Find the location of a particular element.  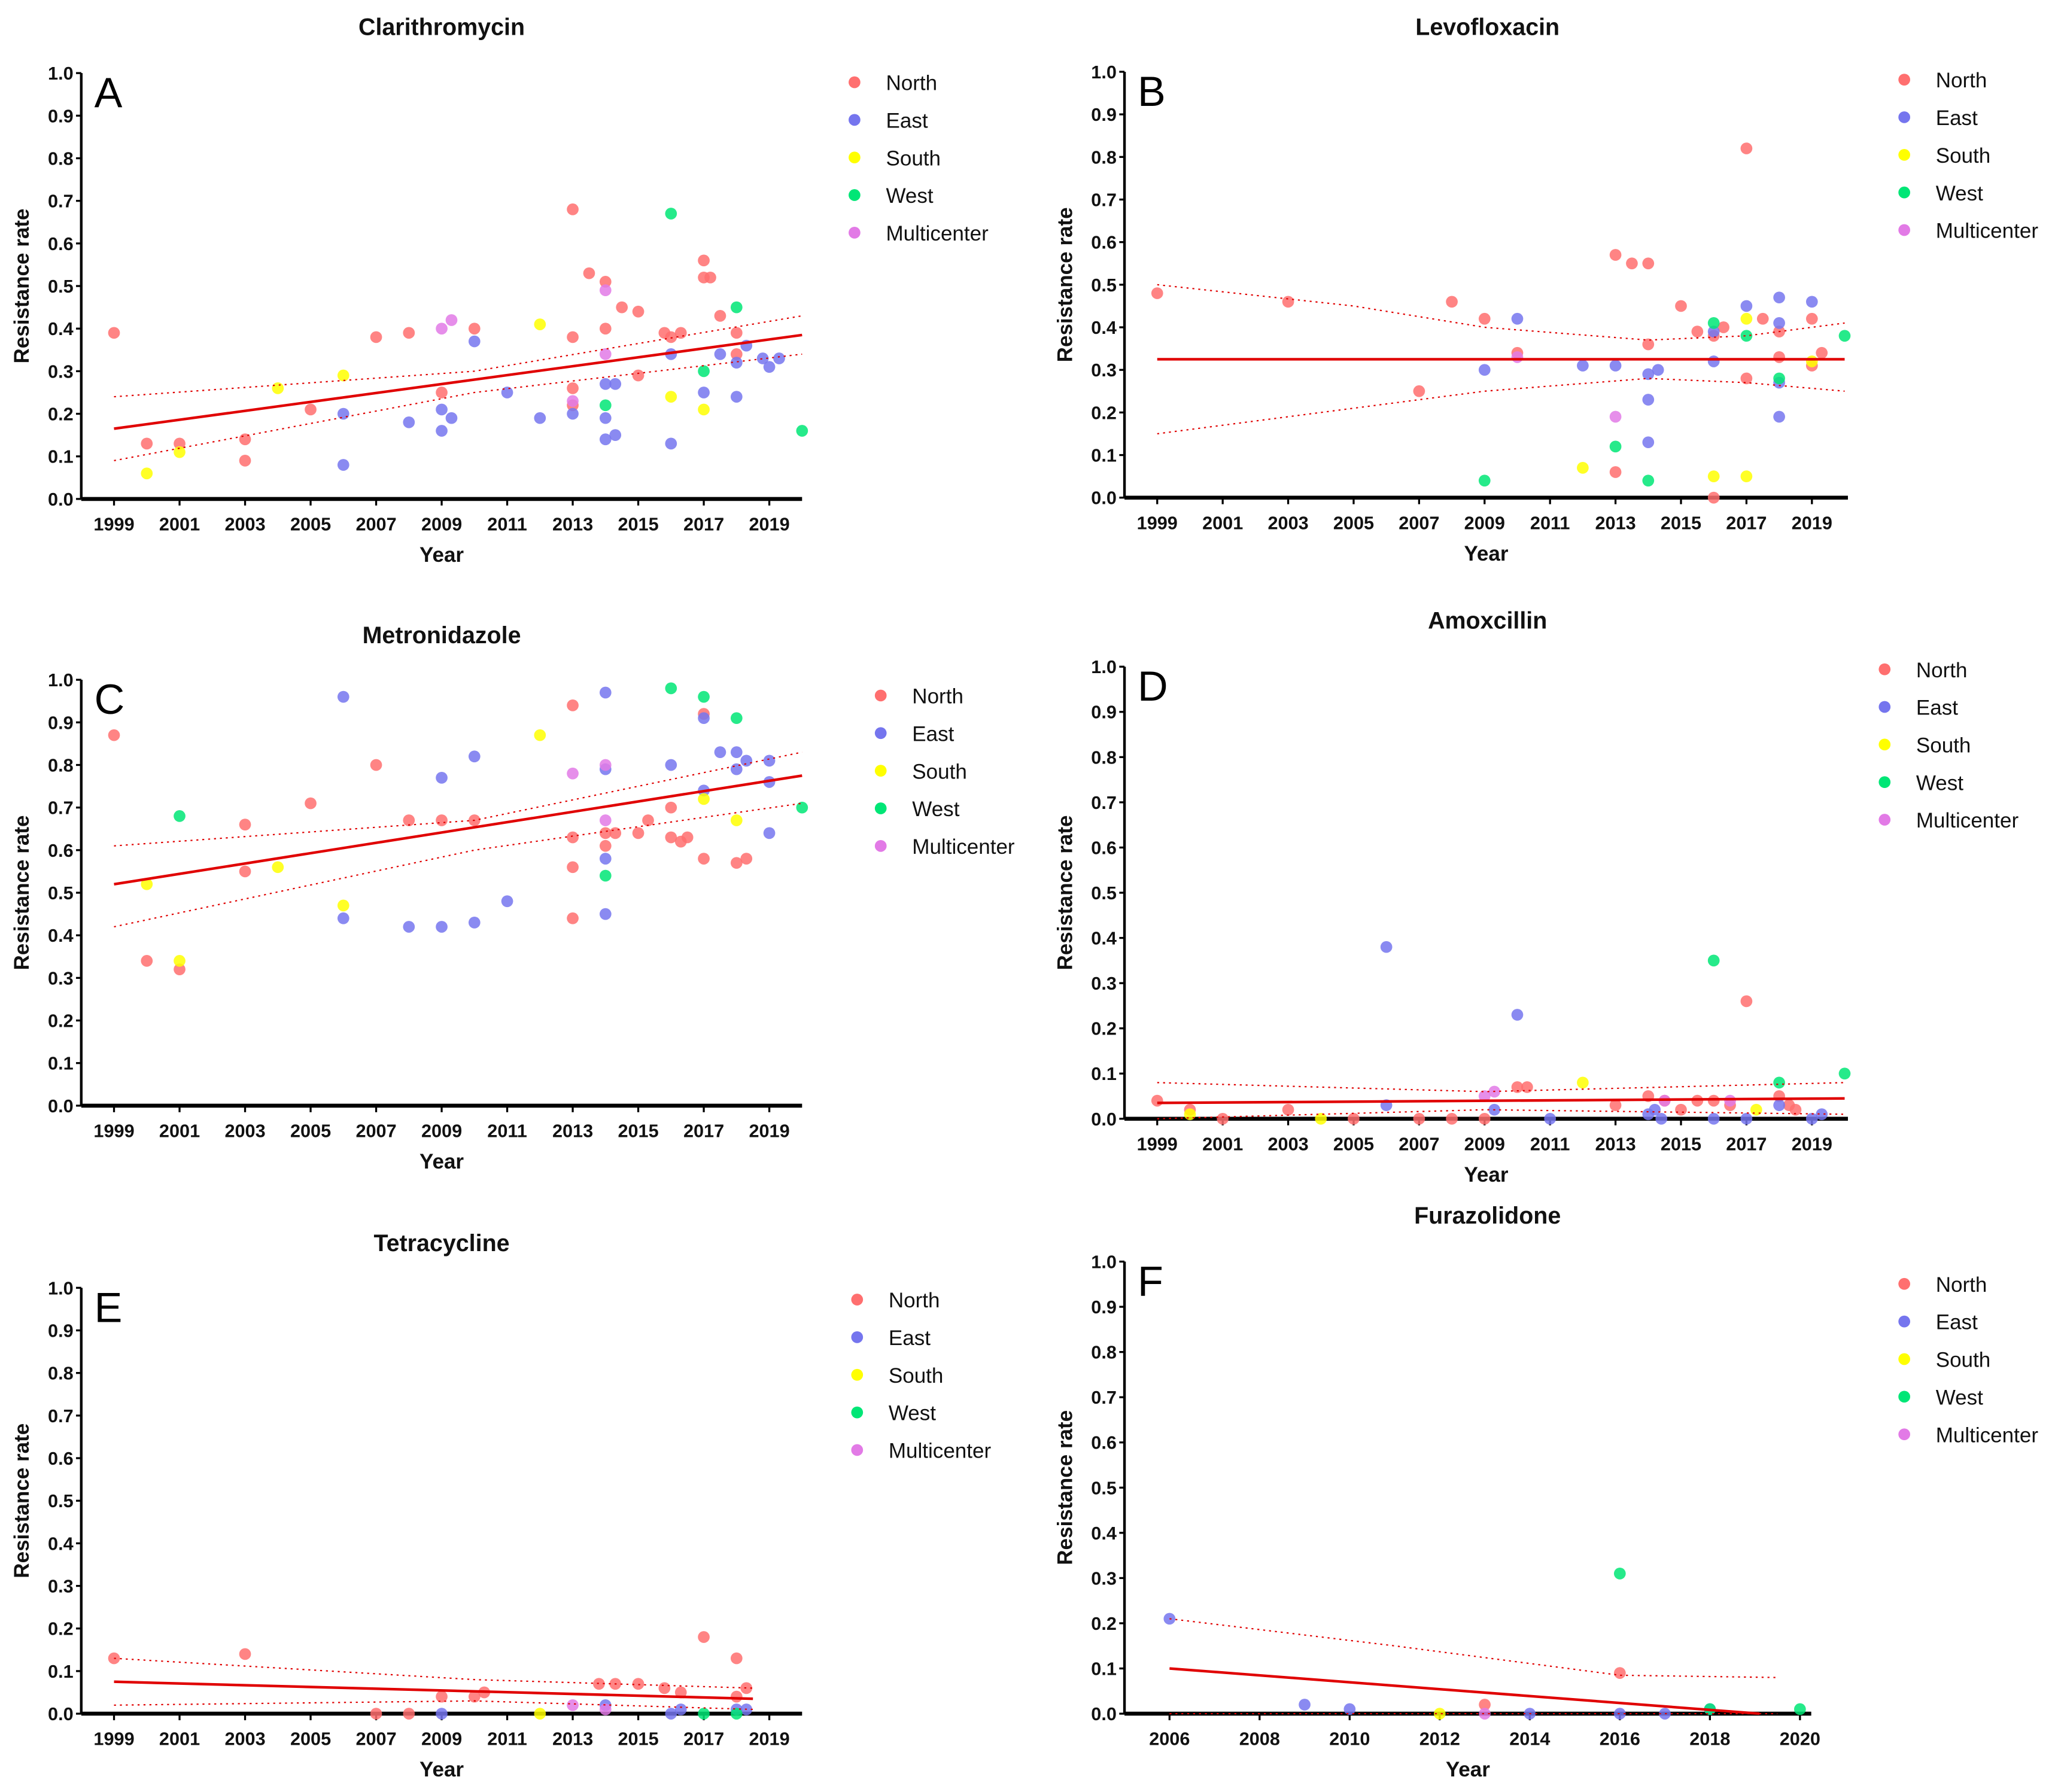

x-tick-label: 2001 is located at coordinates (1223, 523).